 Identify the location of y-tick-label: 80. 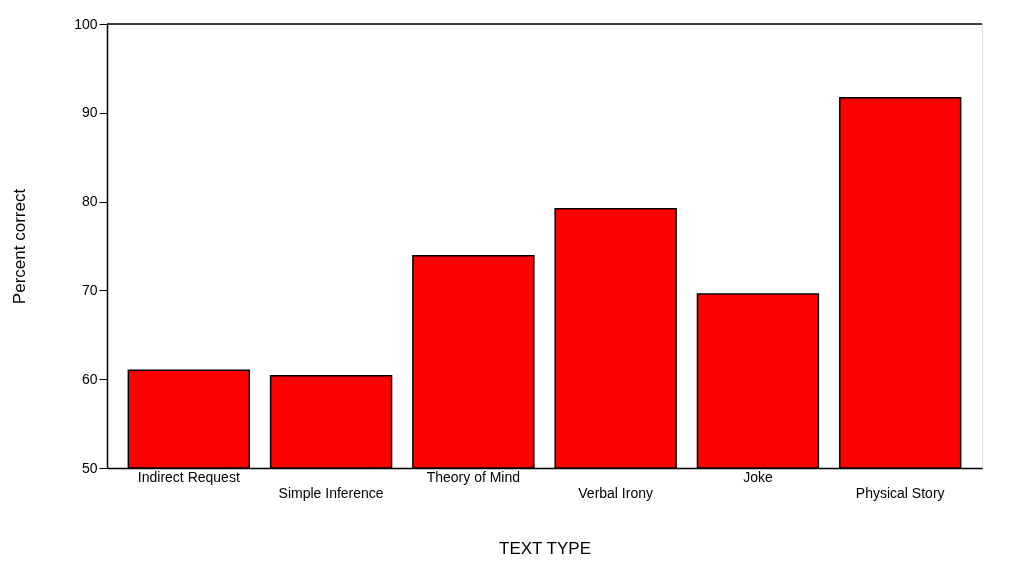
(89, 201).